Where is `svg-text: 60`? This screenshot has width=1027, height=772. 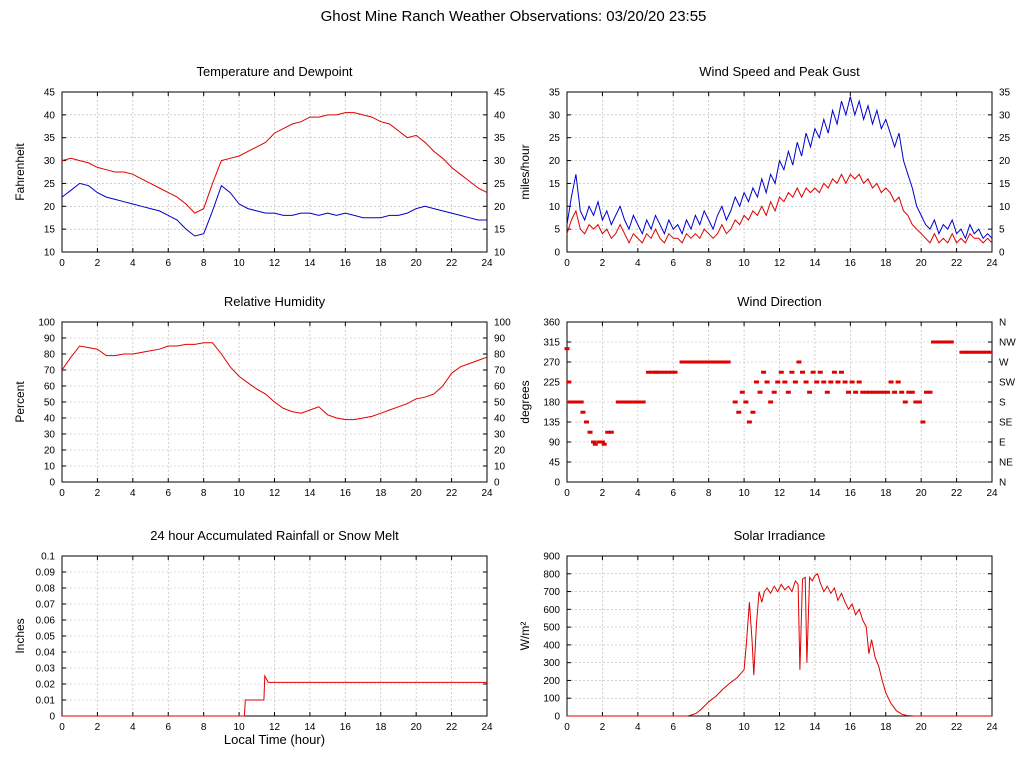
svg-text: 60 is located at coordinates (50, 387).